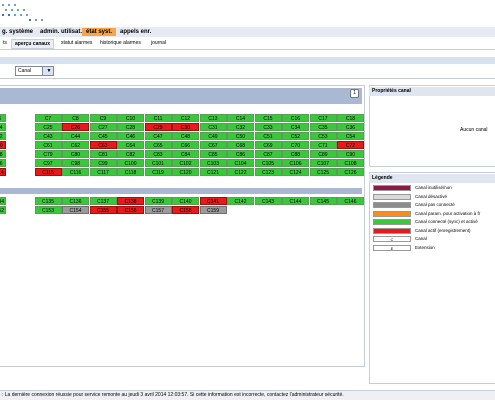  I want to click on channel-cell: C63, so click(103, 145).